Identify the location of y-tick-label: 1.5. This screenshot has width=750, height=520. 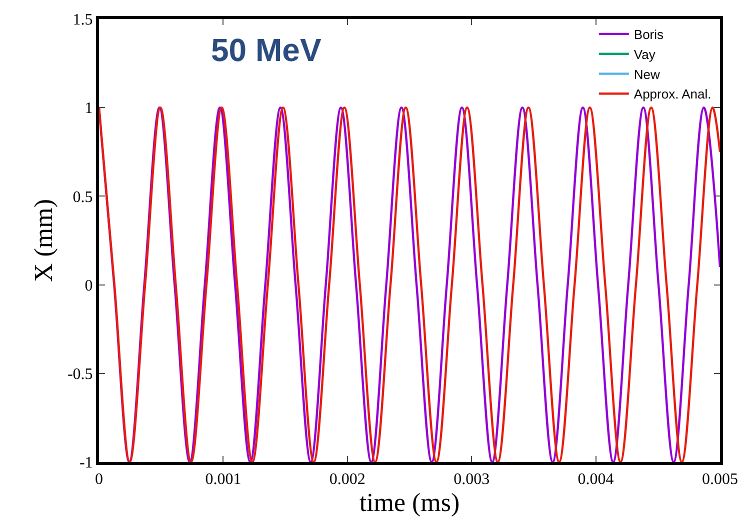
(82, 20).